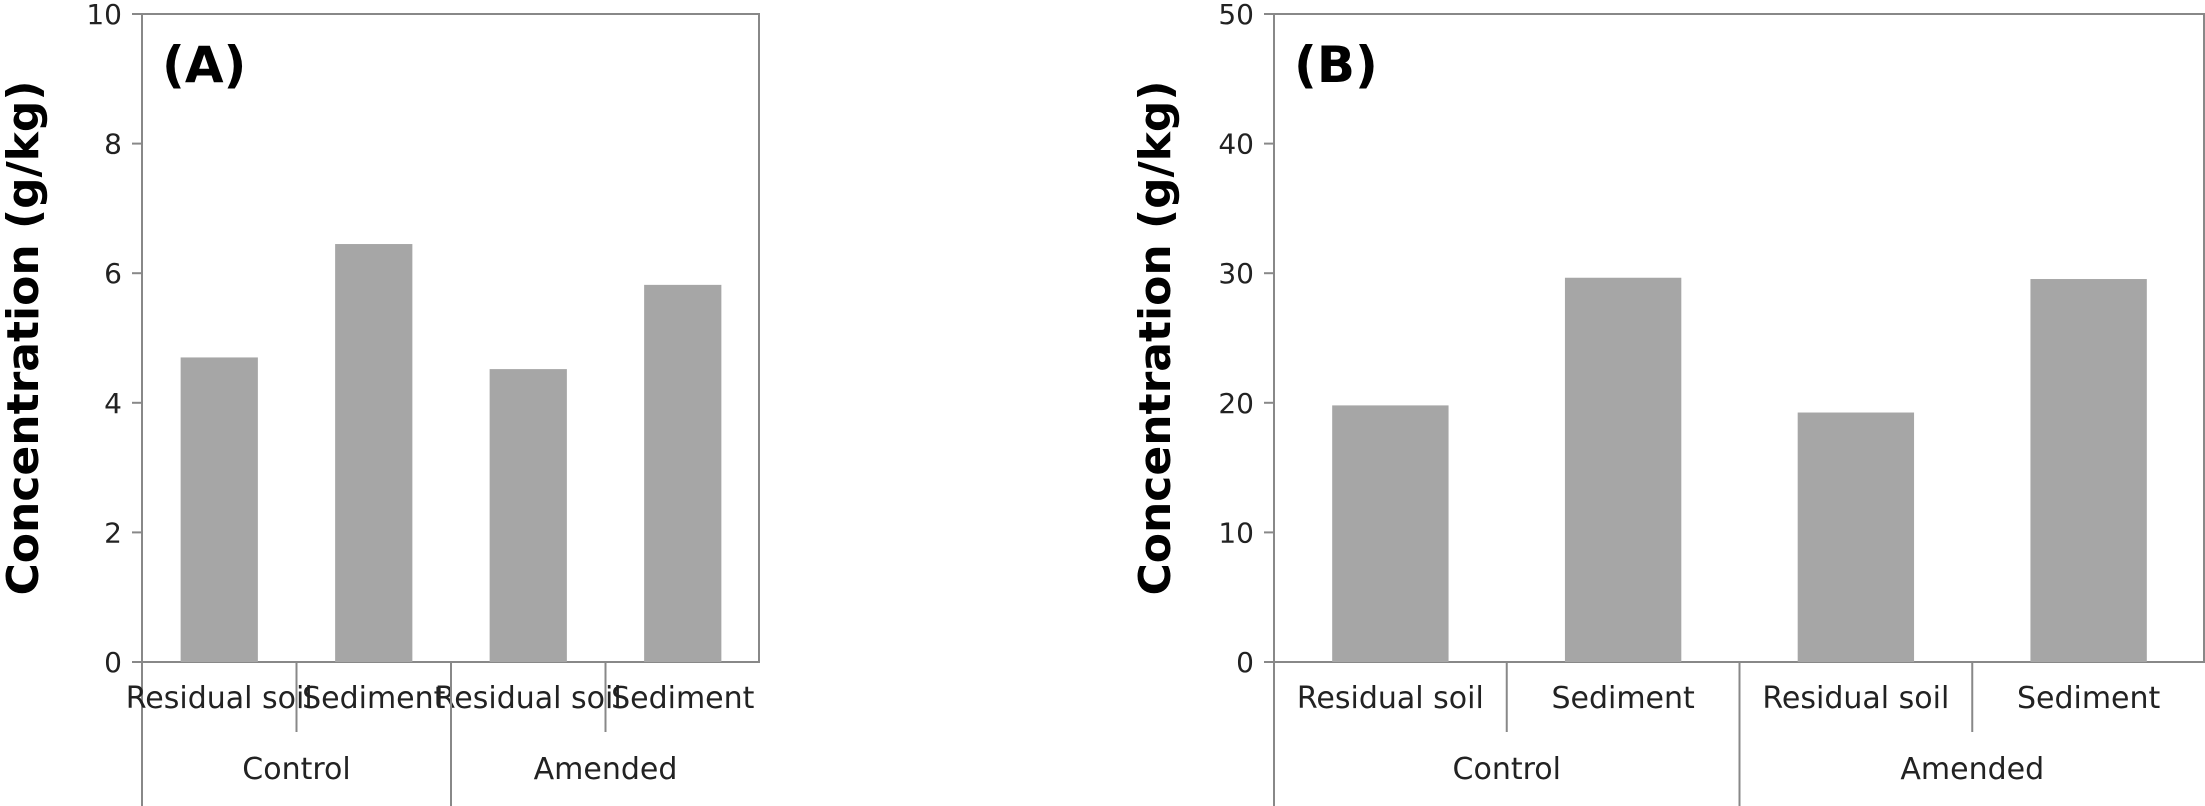  What do you see at coordinates (1236, 403) in the screenshot?
I see `y-tick-label: 20` at bounding box center [1236, 403].